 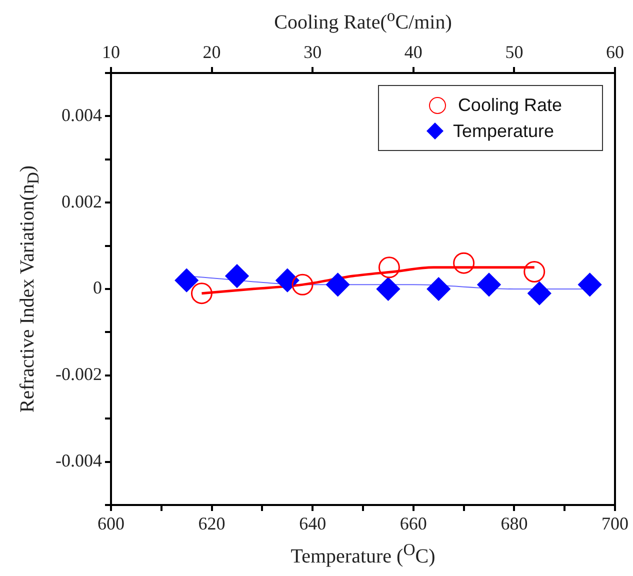 I want to click on x2-tick-label: 30, so click(x=313, y=52).